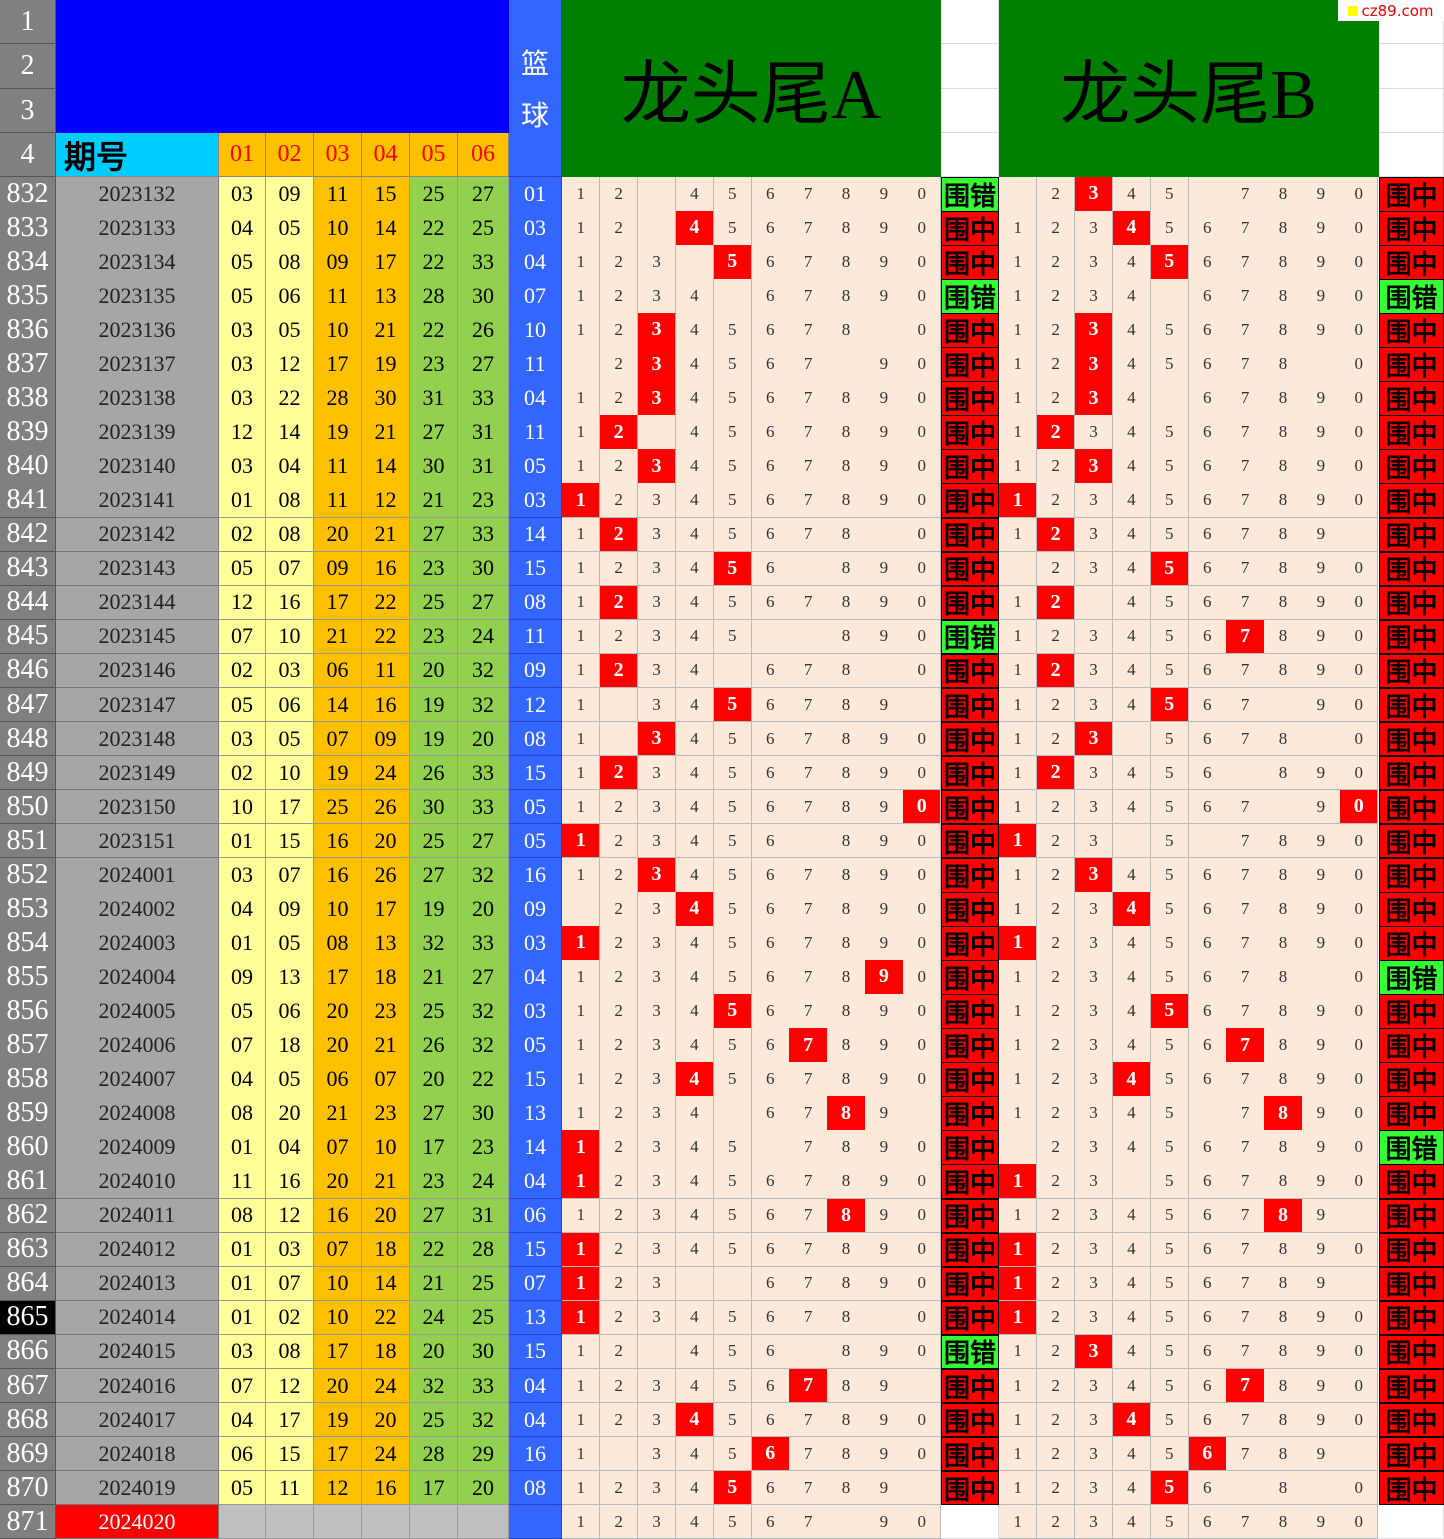 The height and width of the screenshot is (1539, 1444). Describe the element at coordinates (434, 909) in the screenshot. I see `red-ball: 19` at that location.